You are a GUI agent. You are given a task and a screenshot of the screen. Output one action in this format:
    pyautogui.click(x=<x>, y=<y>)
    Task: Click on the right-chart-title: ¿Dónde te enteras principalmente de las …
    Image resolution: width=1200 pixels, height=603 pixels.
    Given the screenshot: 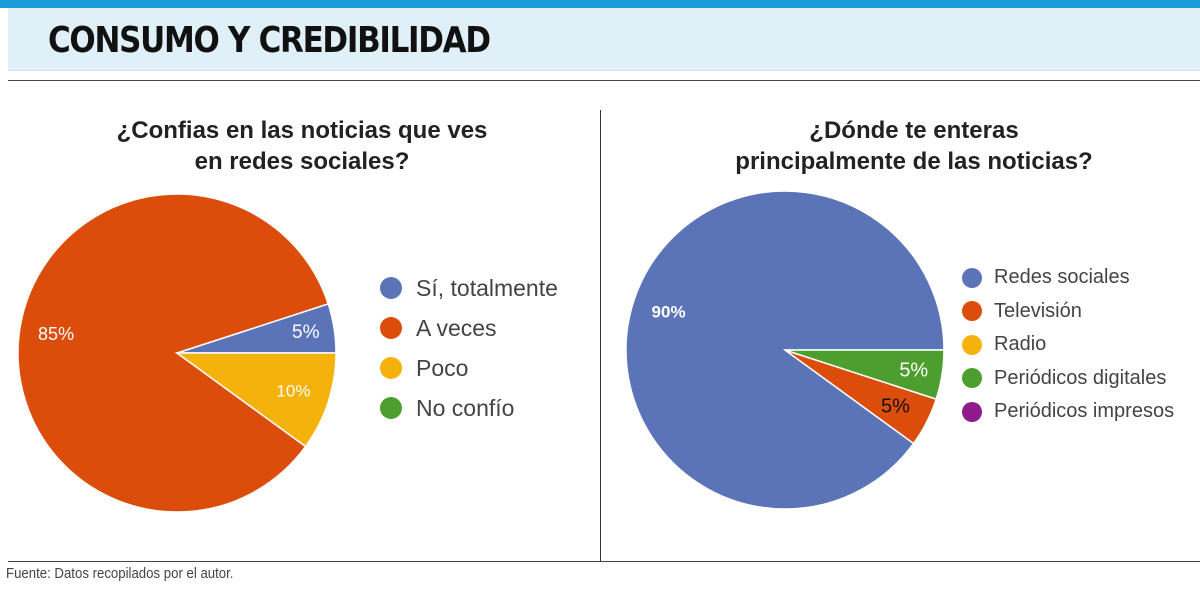 What is the action you would take?
    pyautogui.click(x=914, y=146)
    